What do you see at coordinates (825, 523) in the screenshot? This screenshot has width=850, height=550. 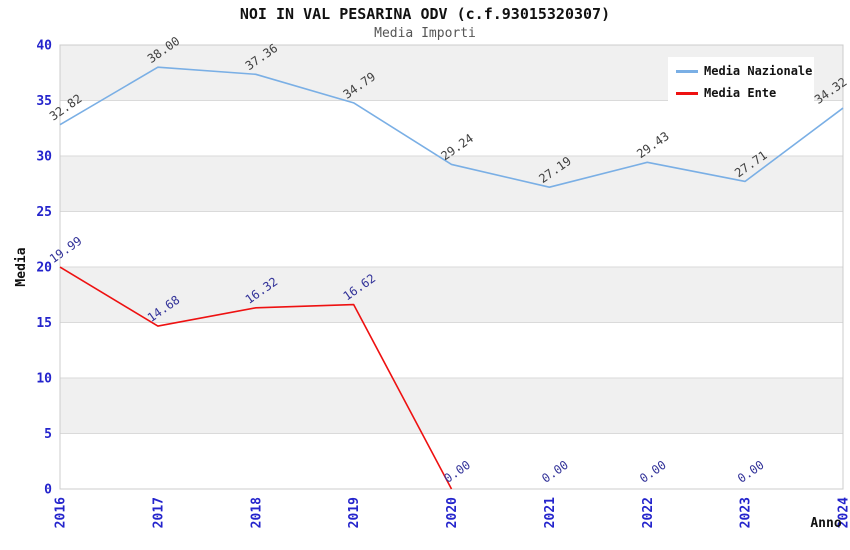 I see `x-axis-title: Anno` at bounding box center [825, 523].